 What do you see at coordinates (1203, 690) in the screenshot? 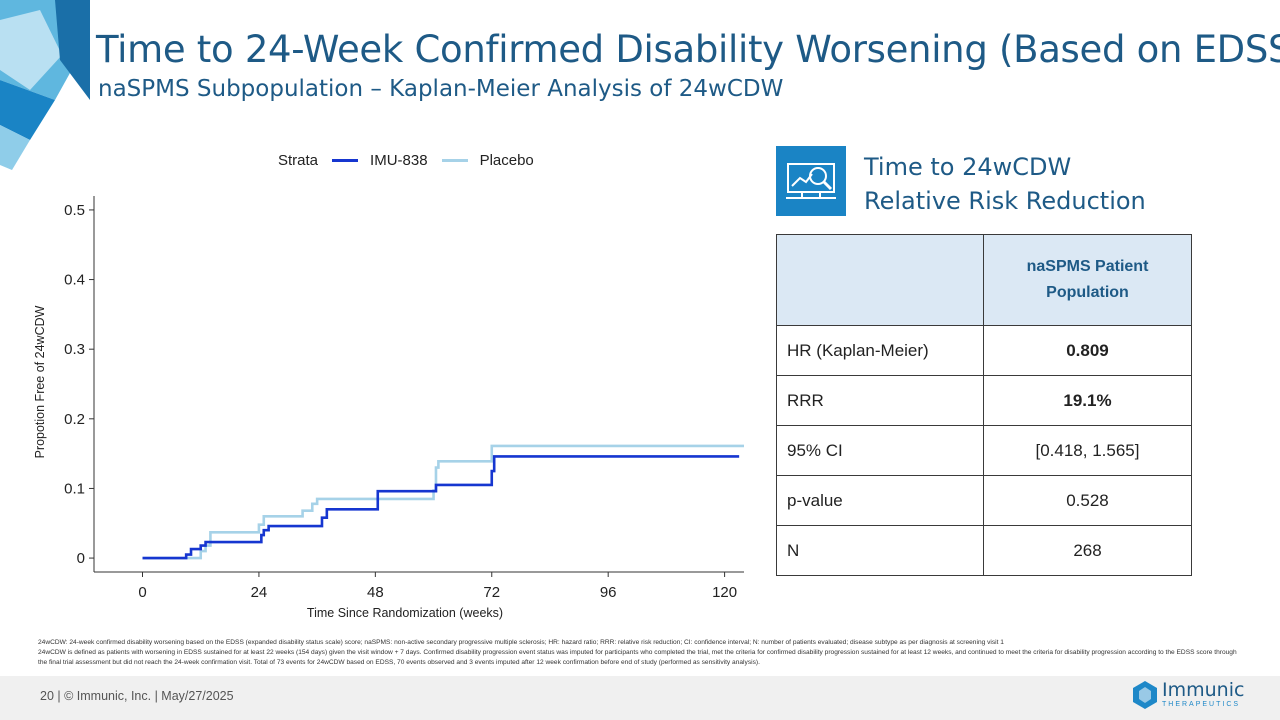
I see `logo-name: Immunic` at bounding box center [1203, 690].